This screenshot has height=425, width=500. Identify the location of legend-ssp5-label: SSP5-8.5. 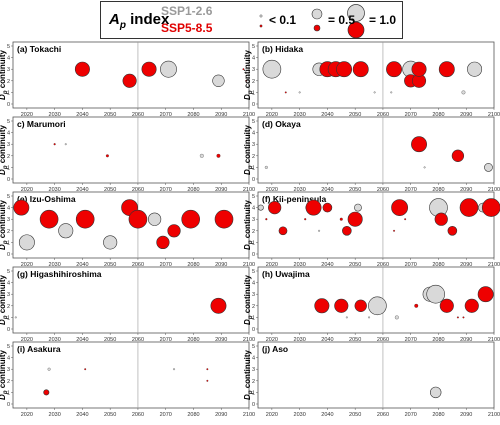
(187, 28).